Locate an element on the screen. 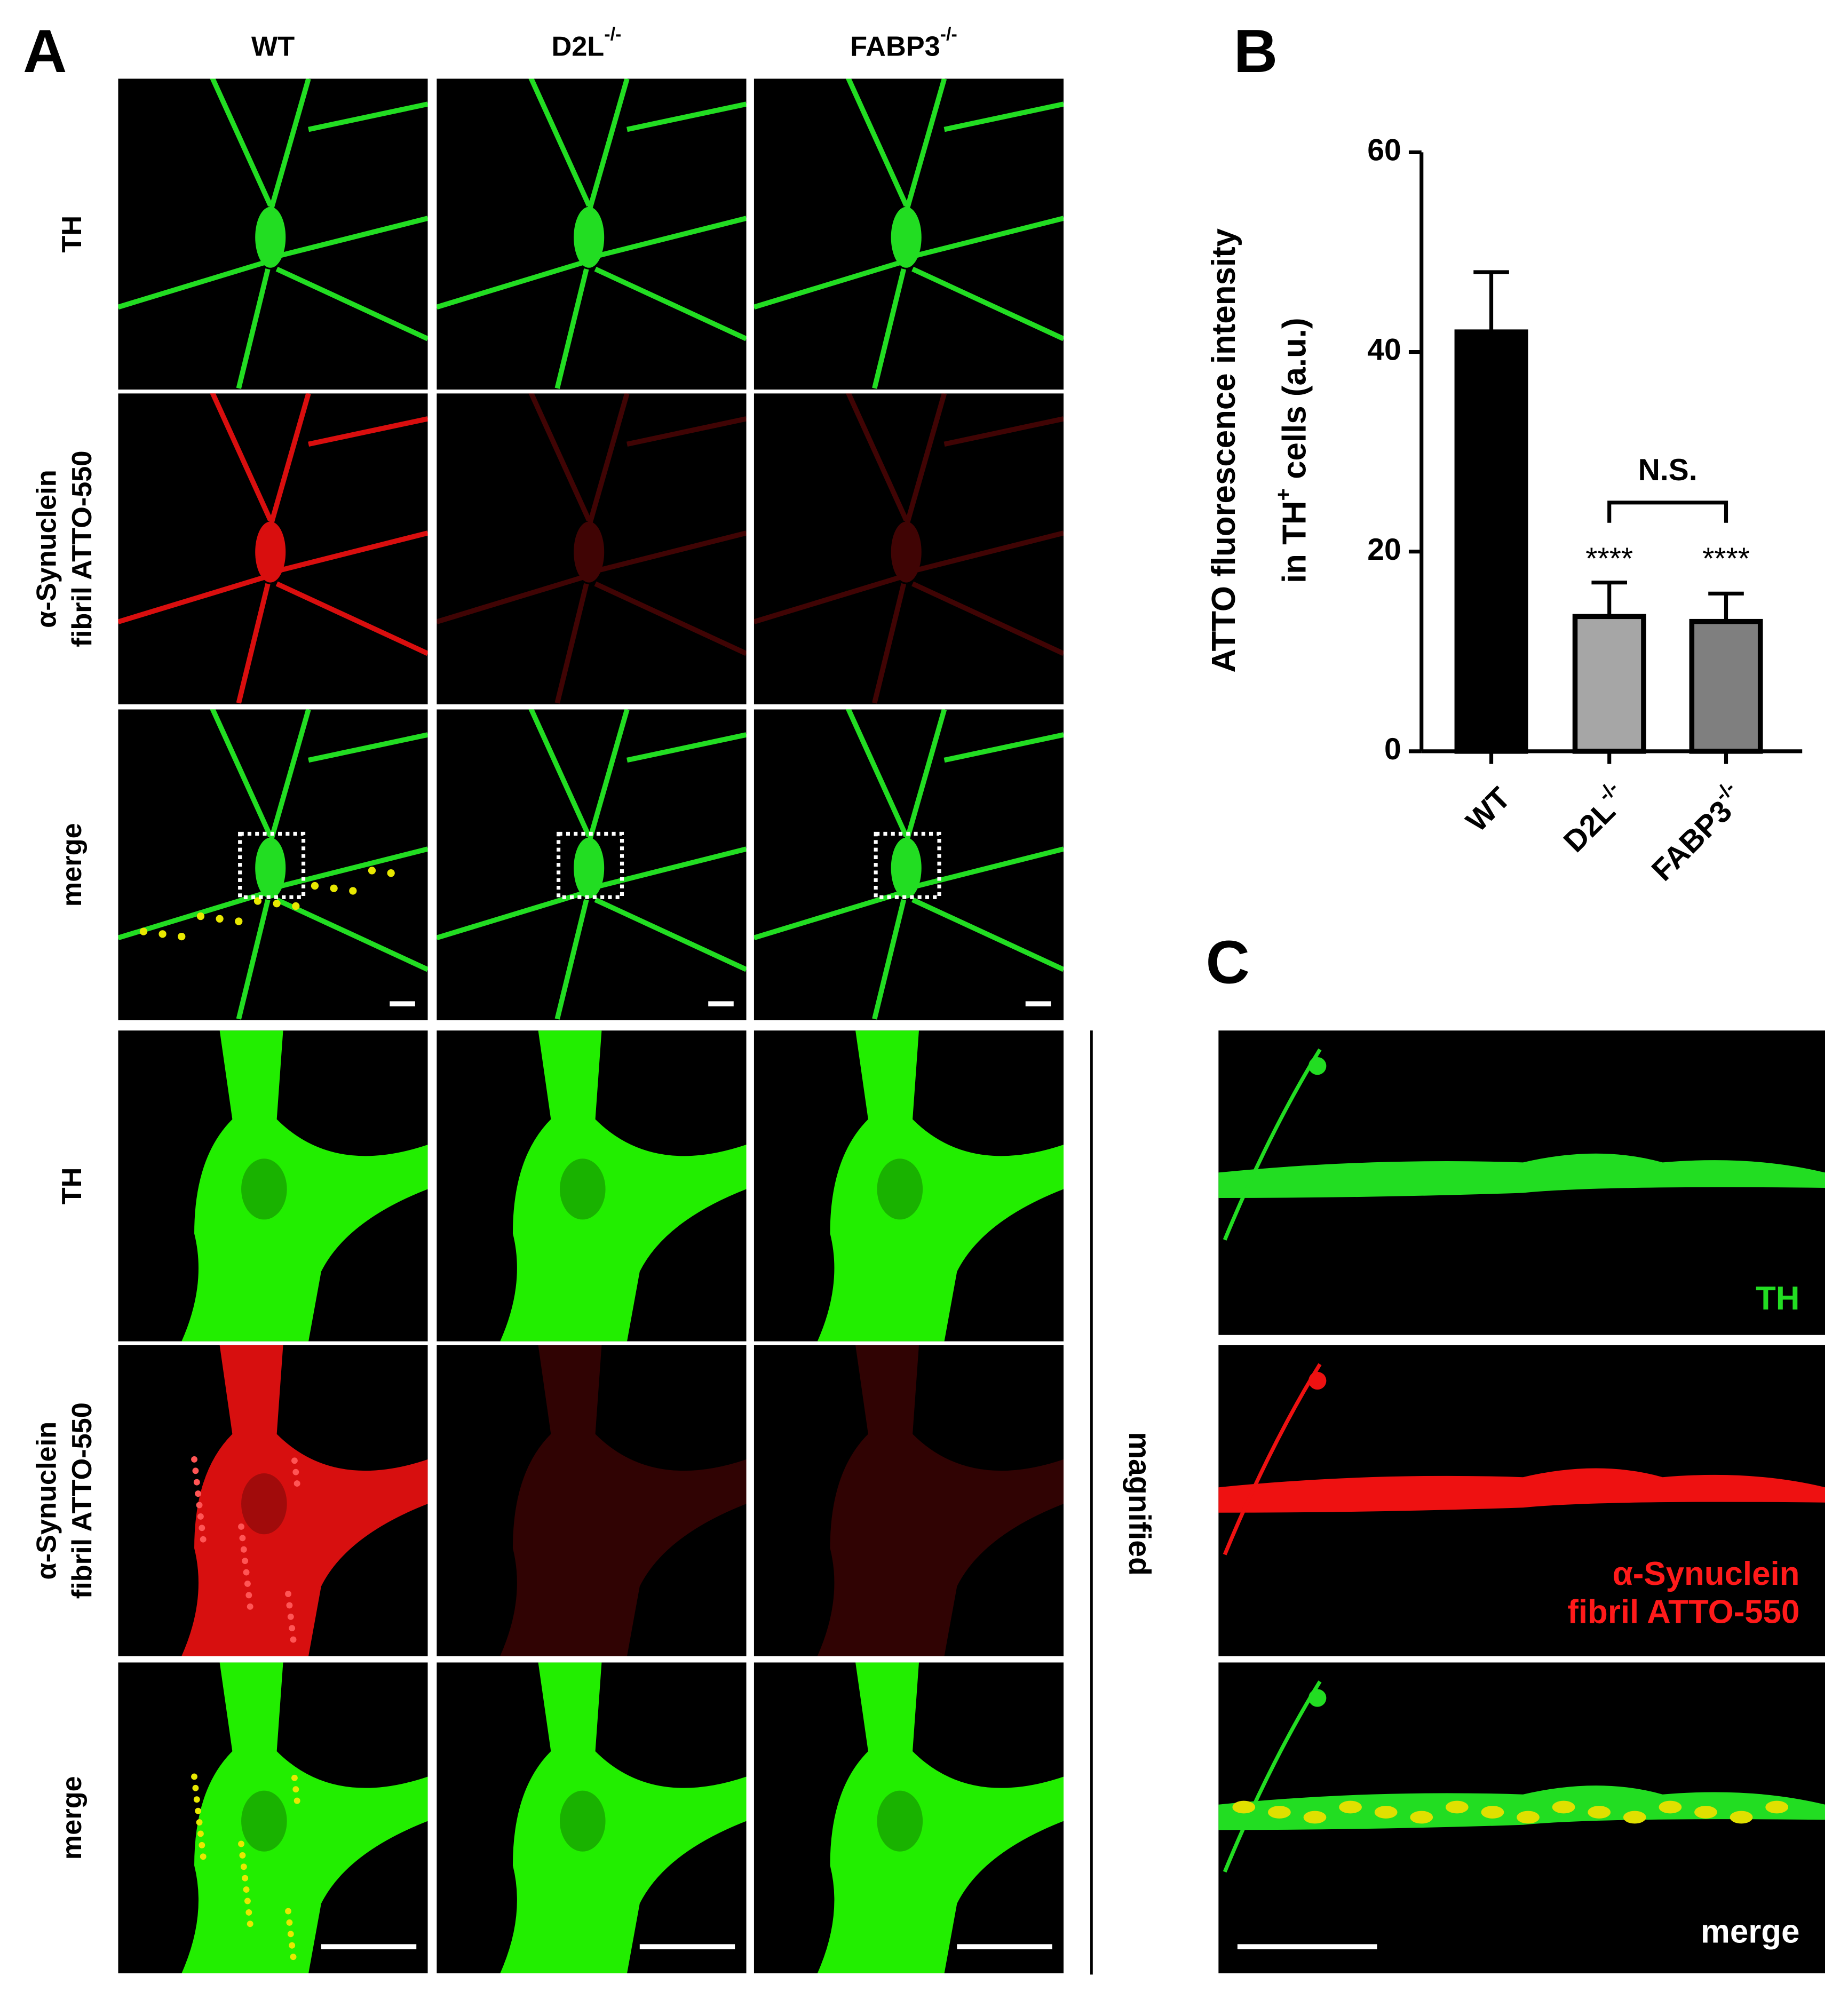 This screenshot has width=1848, height=2000. comparison-bracket is located at coordinates (1667, 512).